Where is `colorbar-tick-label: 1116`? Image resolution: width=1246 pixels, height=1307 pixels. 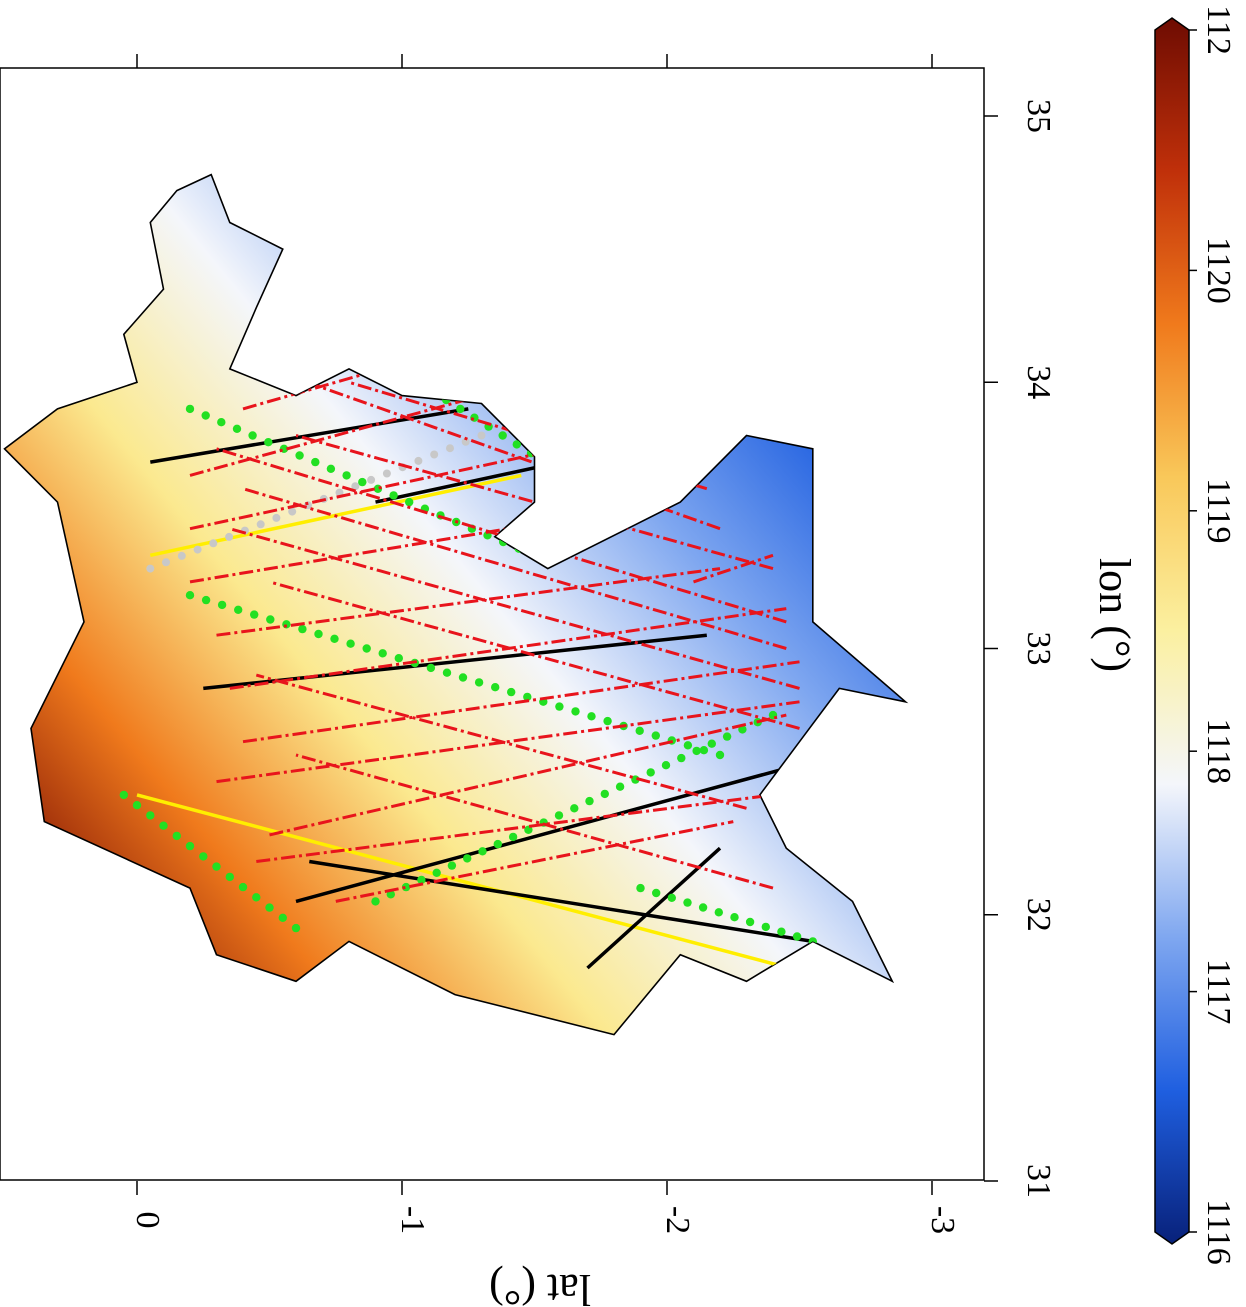 colorbar-tick-label: 1116 is located at coordinates (1218, 1231).